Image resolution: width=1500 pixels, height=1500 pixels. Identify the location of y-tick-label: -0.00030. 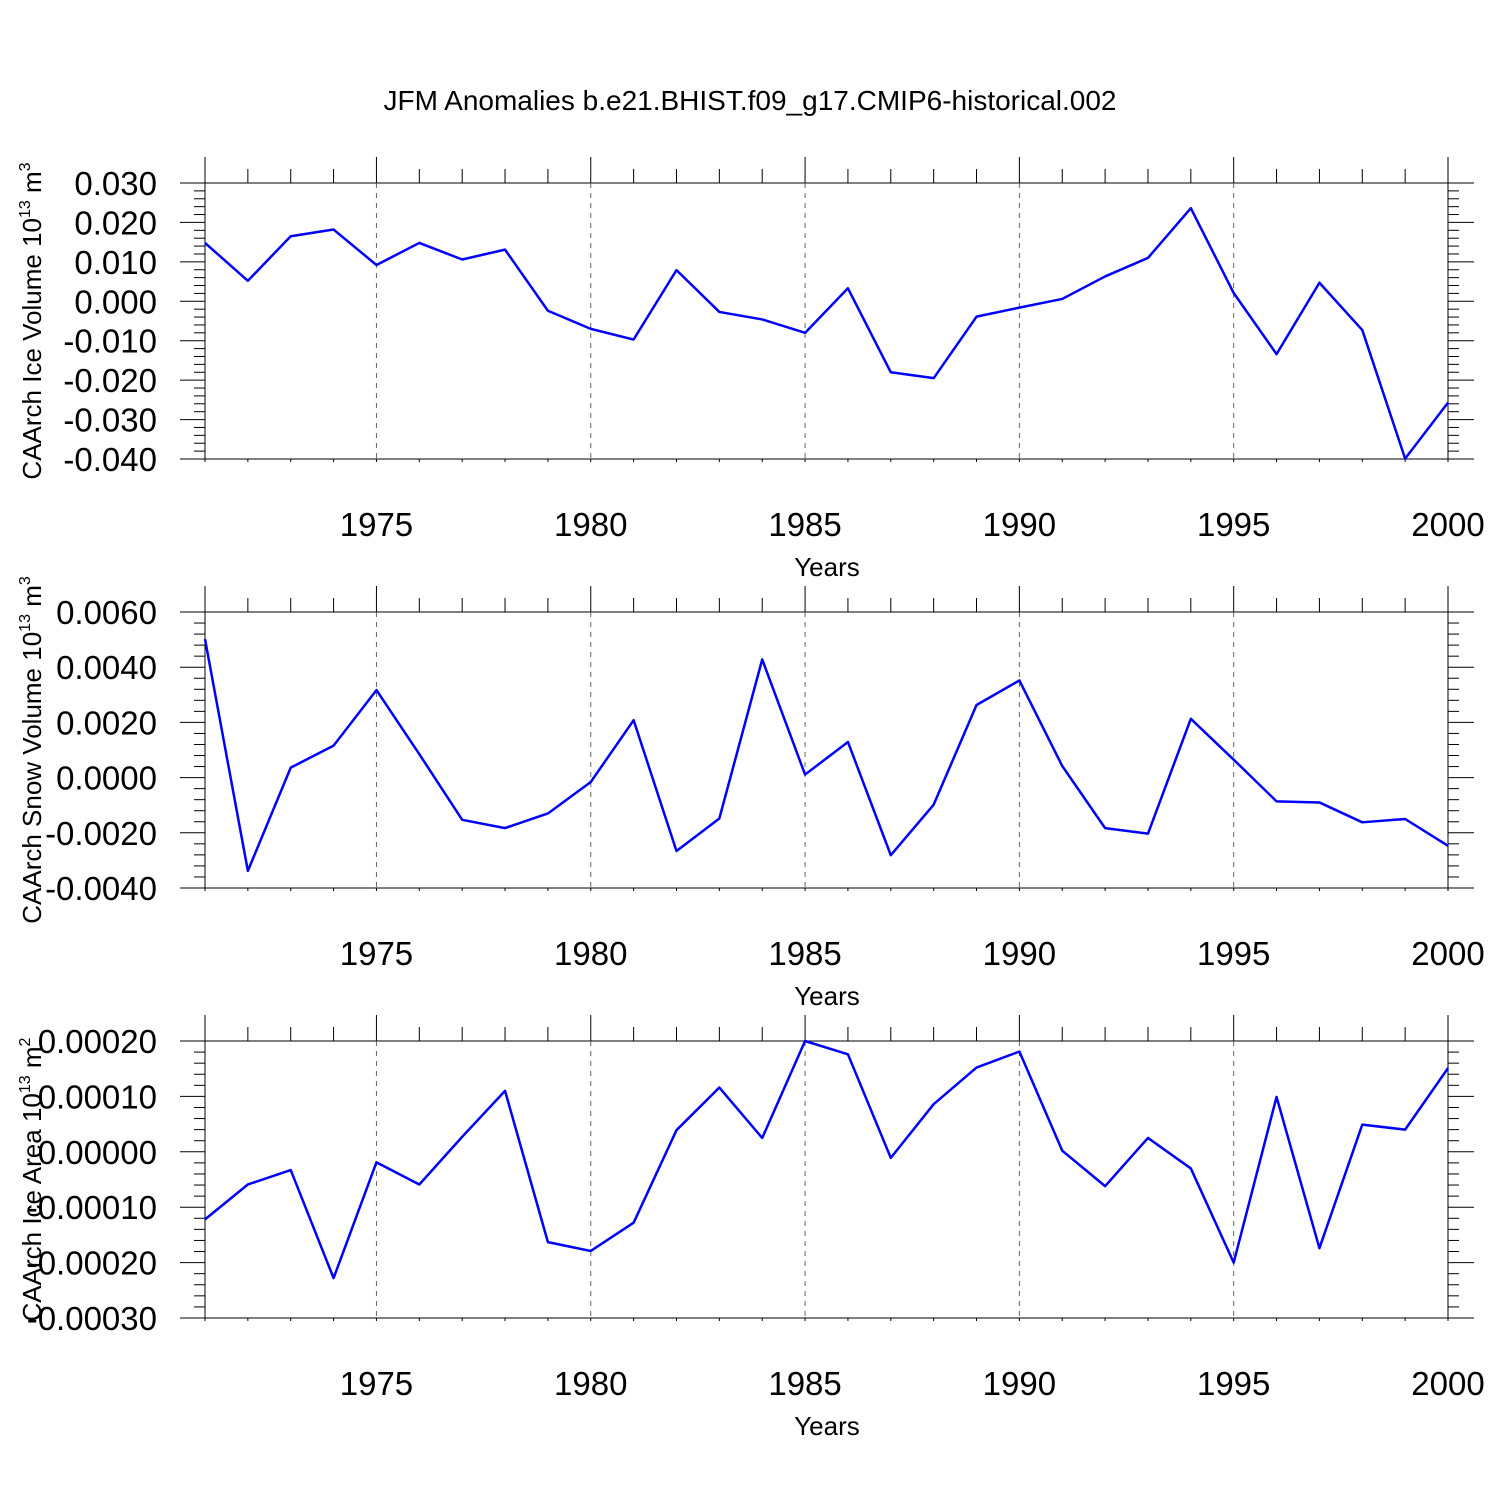
(92, 1318).